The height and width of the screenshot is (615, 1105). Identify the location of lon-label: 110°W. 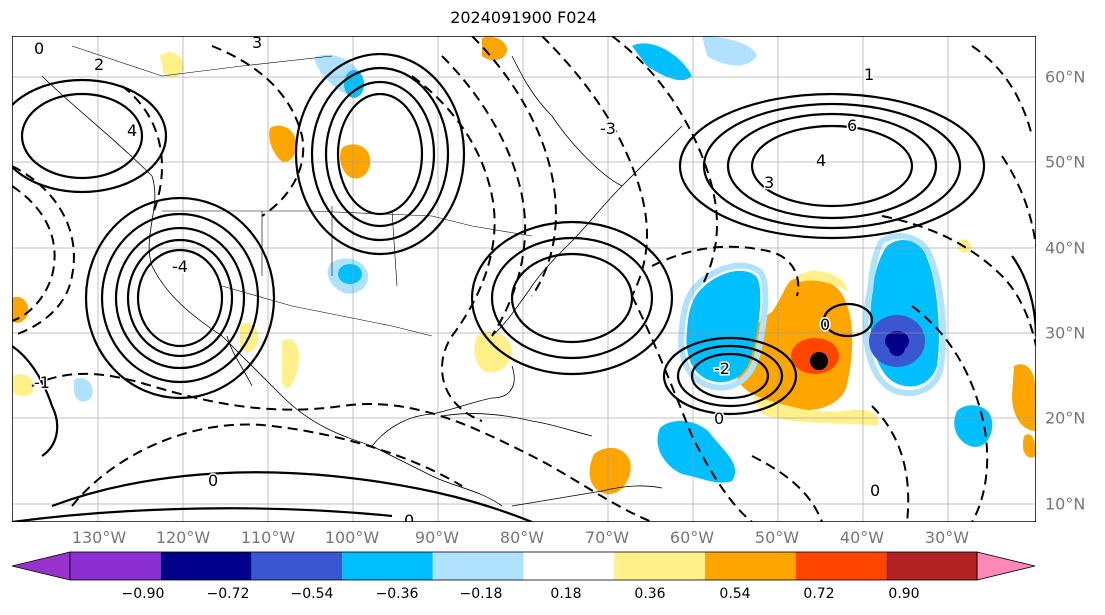
(268, 537).